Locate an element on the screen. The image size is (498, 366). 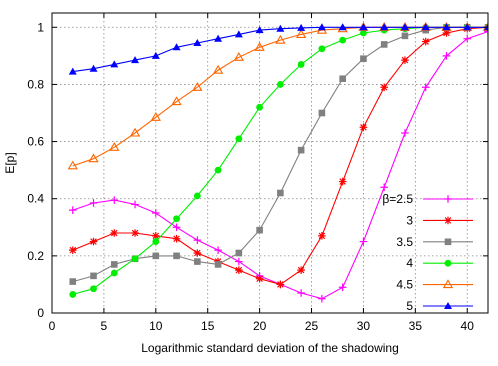
x-tick-label: 25 is located at coordinates (312, 326).